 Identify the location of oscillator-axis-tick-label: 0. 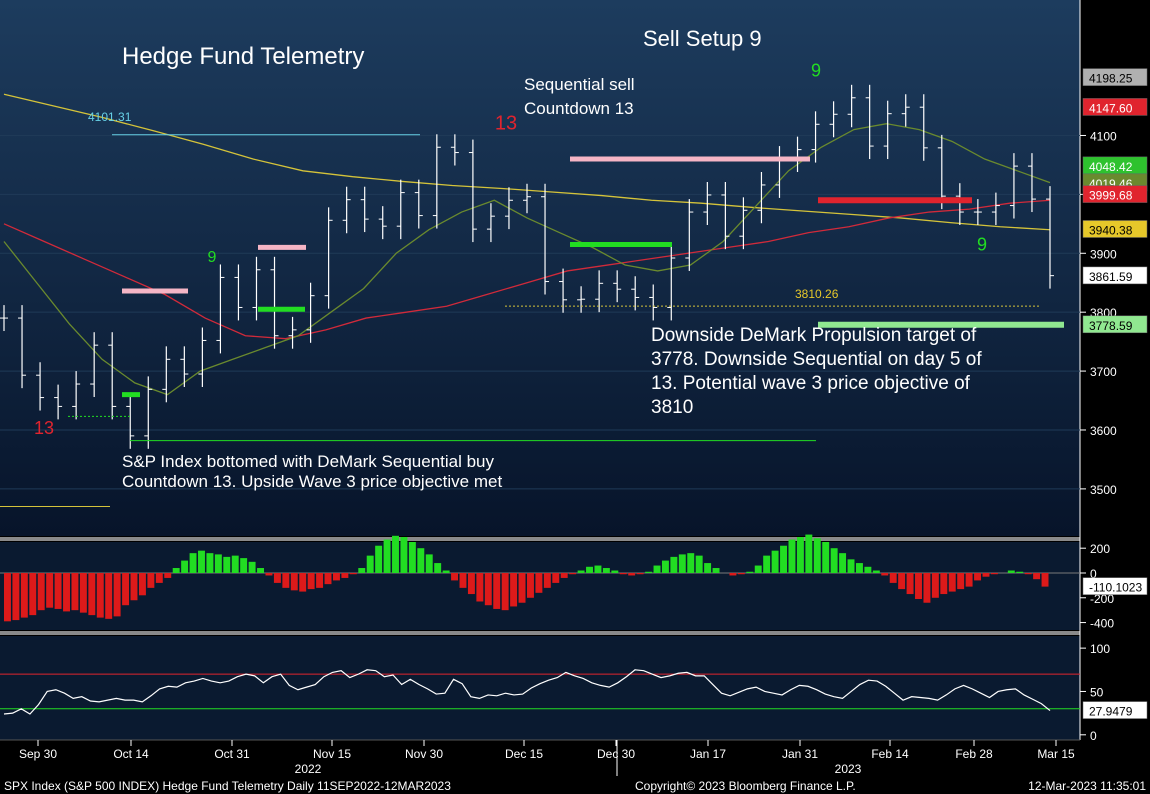
(1093, 574).